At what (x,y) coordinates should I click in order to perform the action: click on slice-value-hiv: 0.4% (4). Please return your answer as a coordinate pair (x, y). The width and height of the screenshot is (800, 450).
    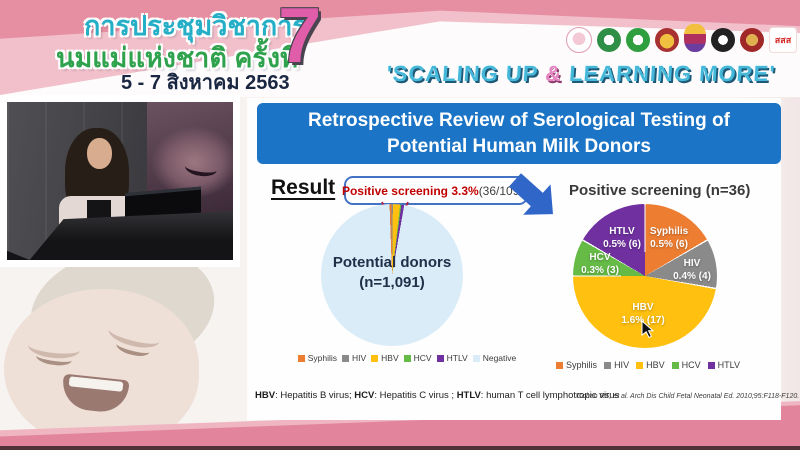
    Looking at the image, I should click on (692, 276).